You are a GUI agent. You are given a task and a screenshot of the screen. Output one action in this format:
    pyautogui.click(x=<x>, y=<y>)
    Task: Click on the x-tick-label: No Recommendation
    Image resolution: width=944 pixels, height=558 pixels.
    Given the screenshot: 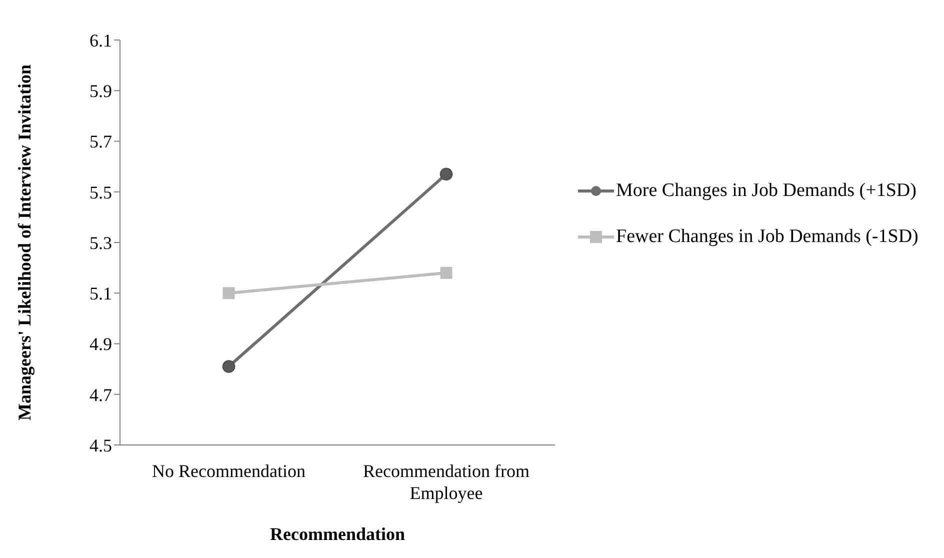 What is the action you would take?
    pyautogui.click(x=229, y=471)
    